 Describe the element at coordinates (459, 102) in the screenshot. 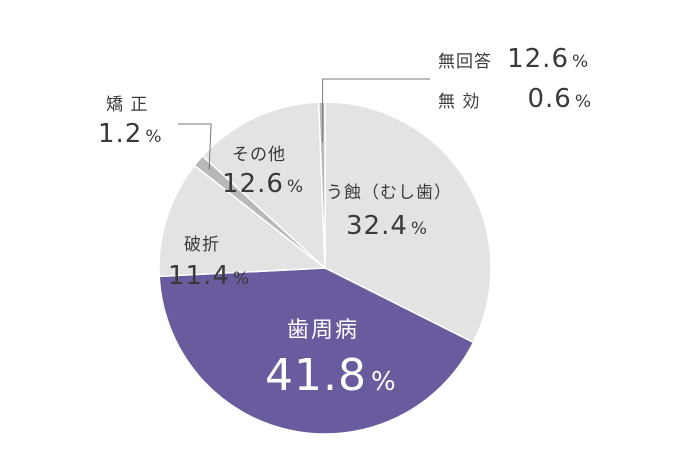

I see `label-invalid-name: 無 効` at that location.